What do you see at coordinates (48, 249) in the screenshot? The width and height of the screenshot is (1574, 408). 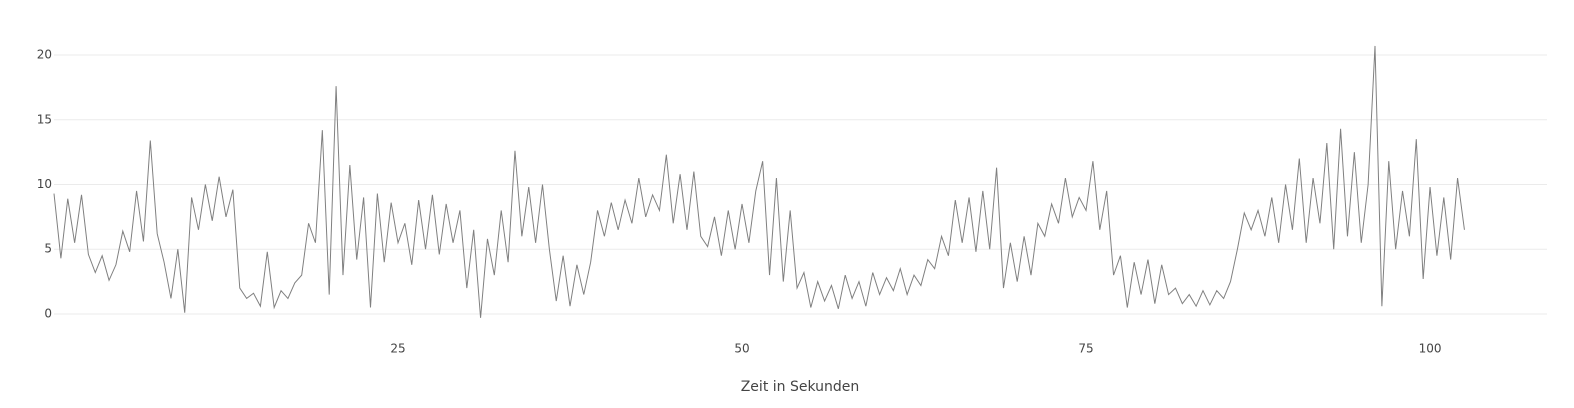 I see `y-tick-label: 5` at bounding box center [48, 249].